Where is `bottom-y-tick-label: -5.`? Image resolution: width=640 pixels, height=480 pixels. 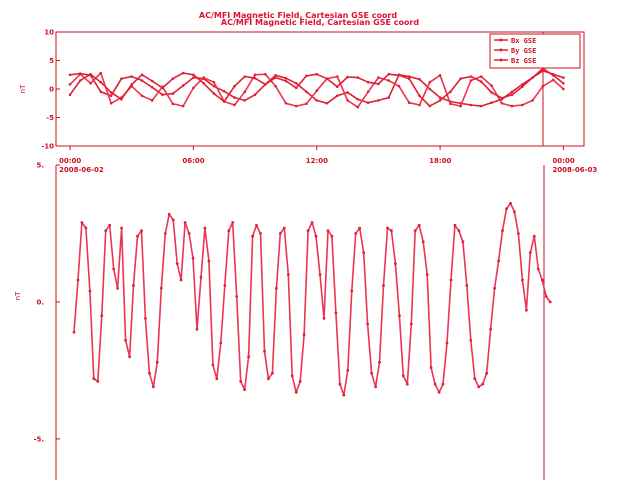
bottom-y-tick-label: -5. is located at coordinates (39, 439).